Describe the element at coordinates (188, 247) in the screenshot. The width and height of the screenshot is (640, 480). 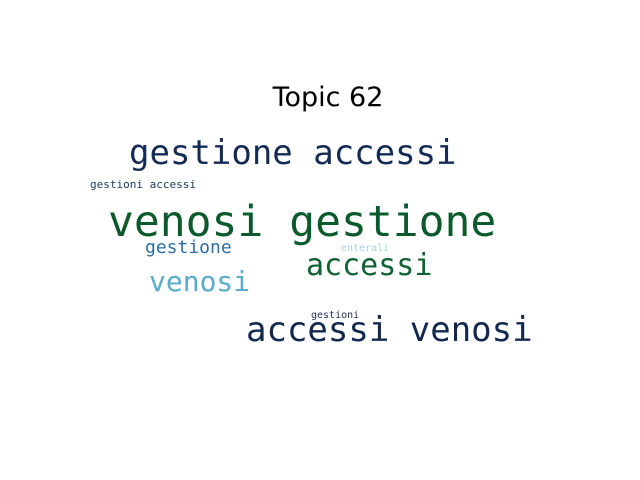
I see `word-gestione: gestione` at that location.